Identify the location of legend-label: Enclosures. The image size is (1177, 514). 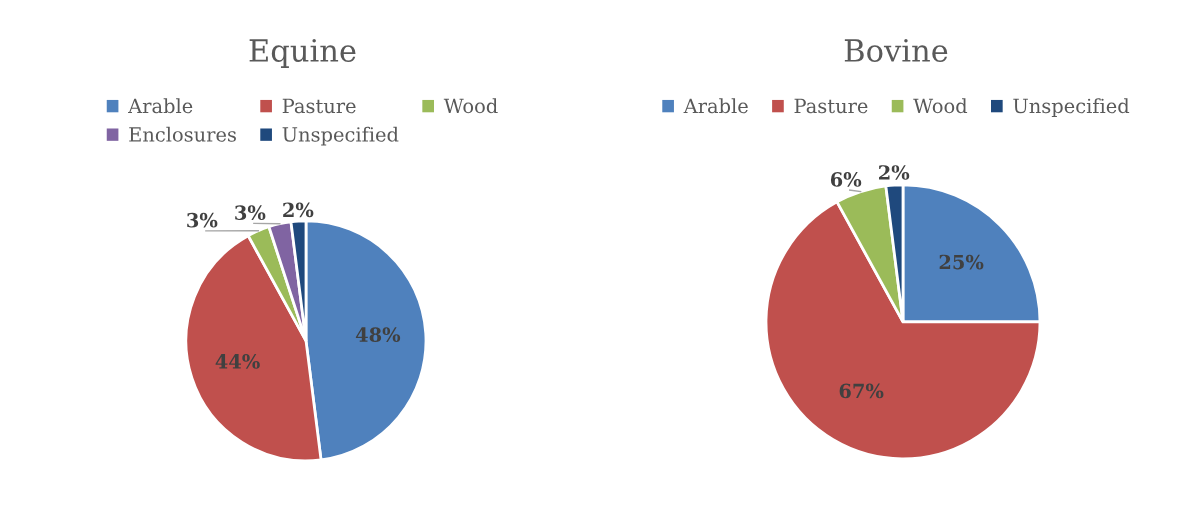
(182, 134).